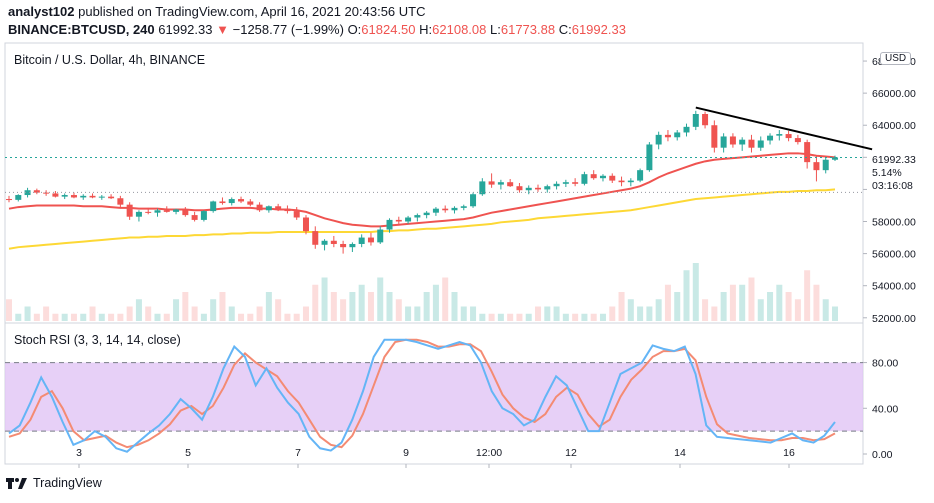  I want to click on price-tick-label: 54000.00, so click(894, 287).